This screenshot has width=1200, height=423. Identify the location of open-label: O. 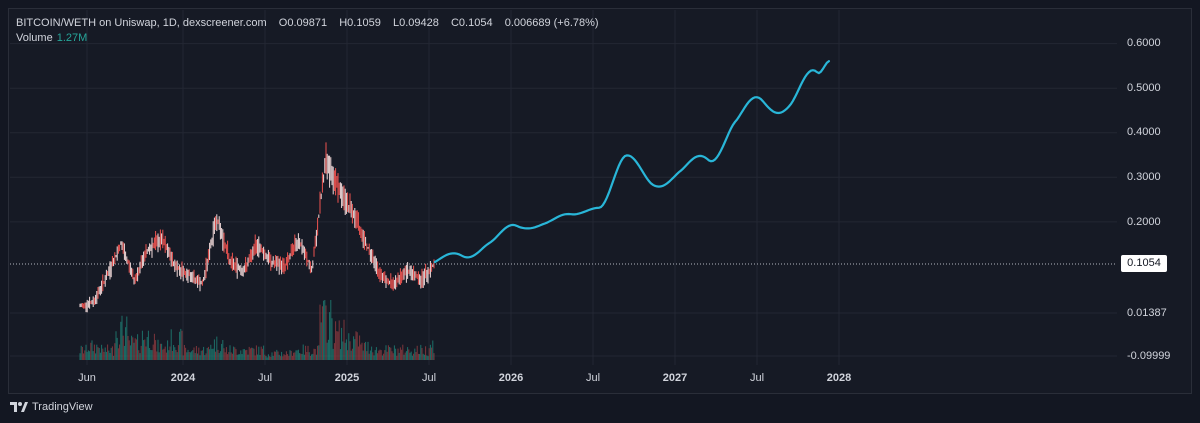
(283, 23).